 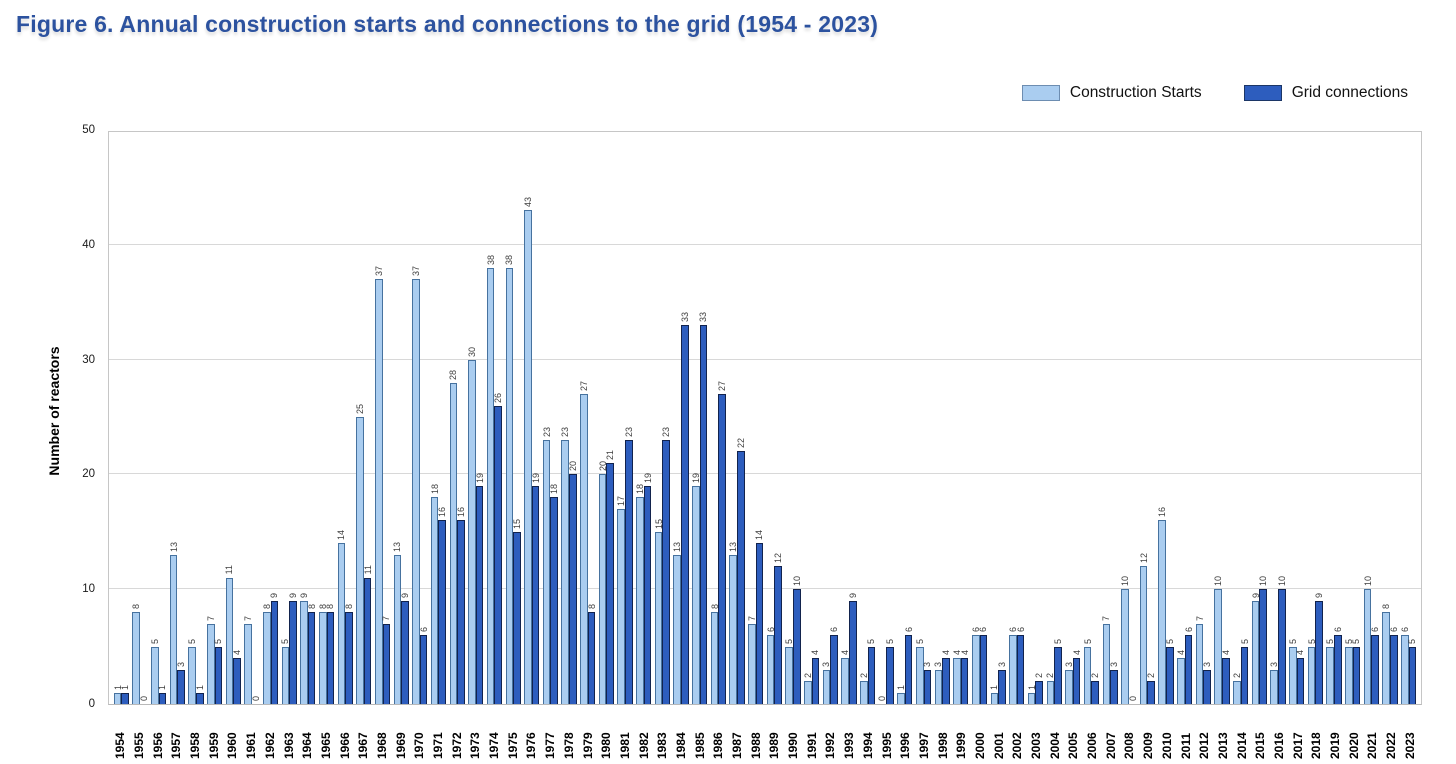 I want to click on y-tick-label: 10, so click(x=88, y=589).